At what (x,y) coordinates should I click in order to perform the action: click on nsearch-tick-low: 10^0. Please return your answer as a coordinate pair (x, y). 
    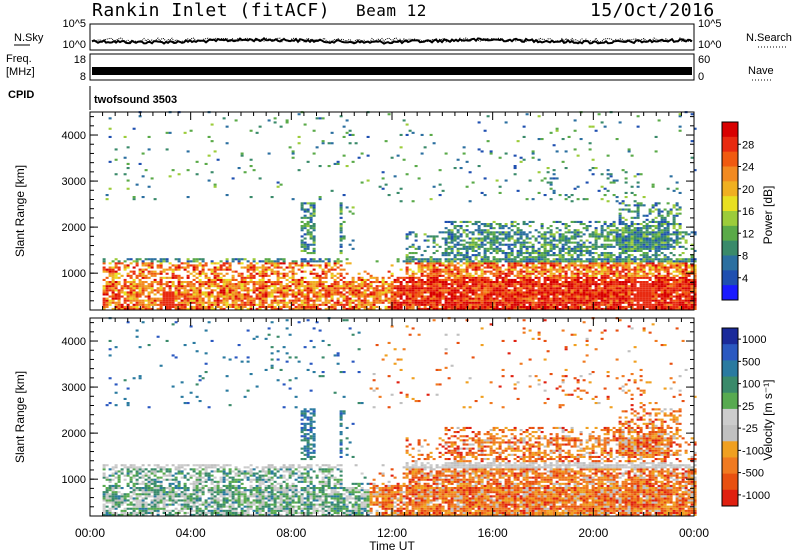
    Looking at the image, I should click on (710, 45).